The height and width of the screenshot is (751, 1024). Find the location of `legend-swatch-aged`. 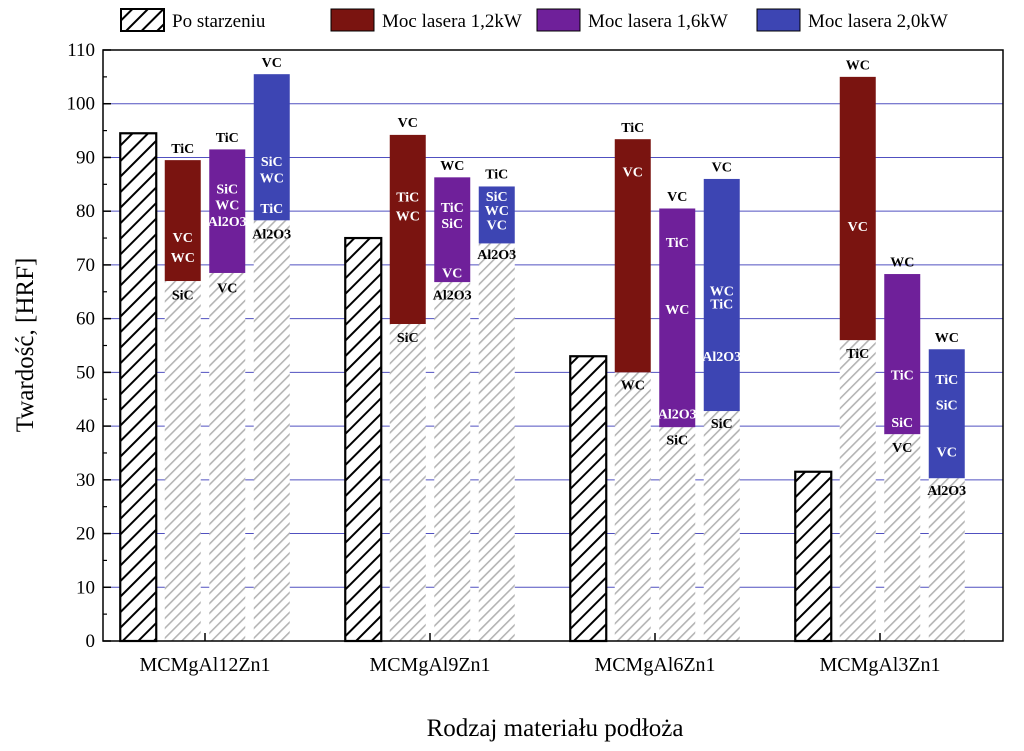

legend-swatch-aged is located at coordinates (142, 20).